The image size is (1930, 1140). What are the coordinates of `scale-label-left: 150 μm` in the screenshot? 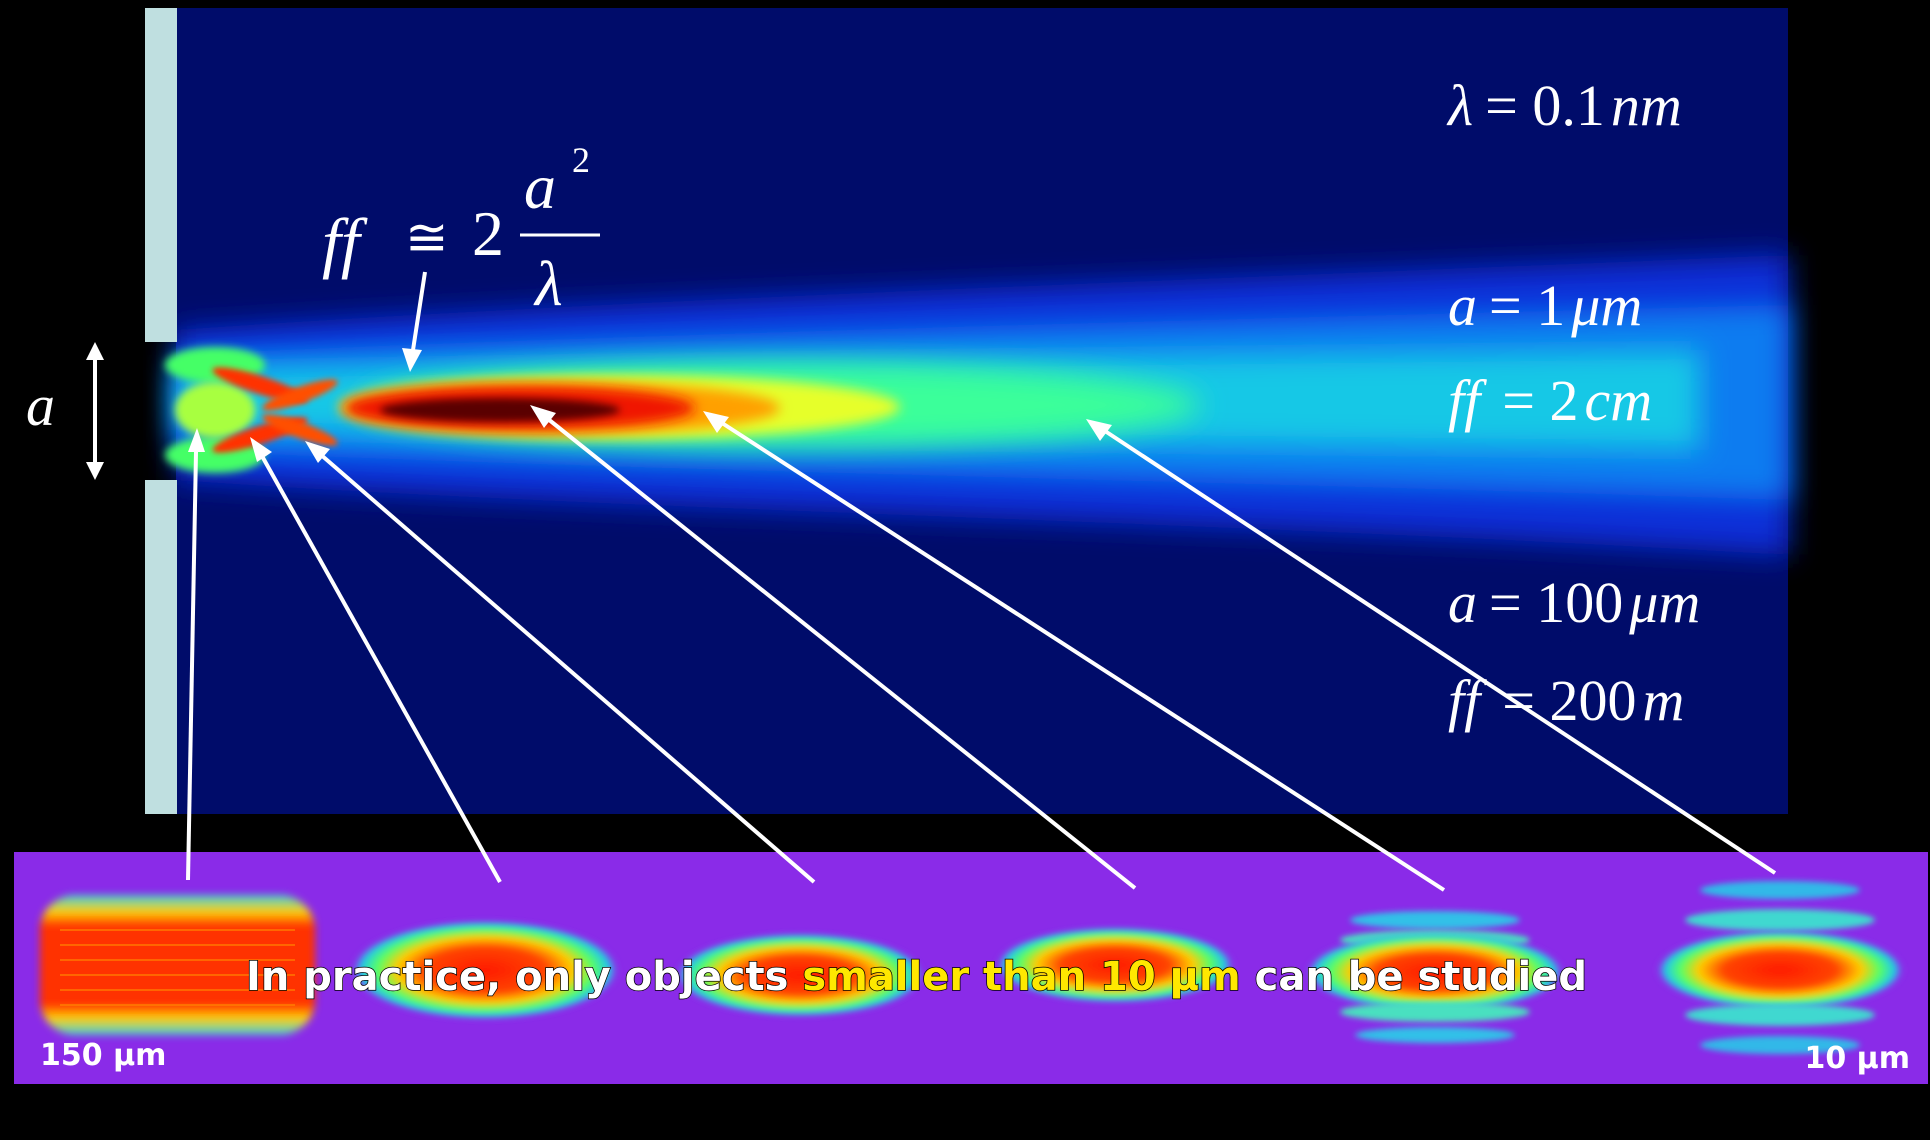 It's located at (103, 1055).